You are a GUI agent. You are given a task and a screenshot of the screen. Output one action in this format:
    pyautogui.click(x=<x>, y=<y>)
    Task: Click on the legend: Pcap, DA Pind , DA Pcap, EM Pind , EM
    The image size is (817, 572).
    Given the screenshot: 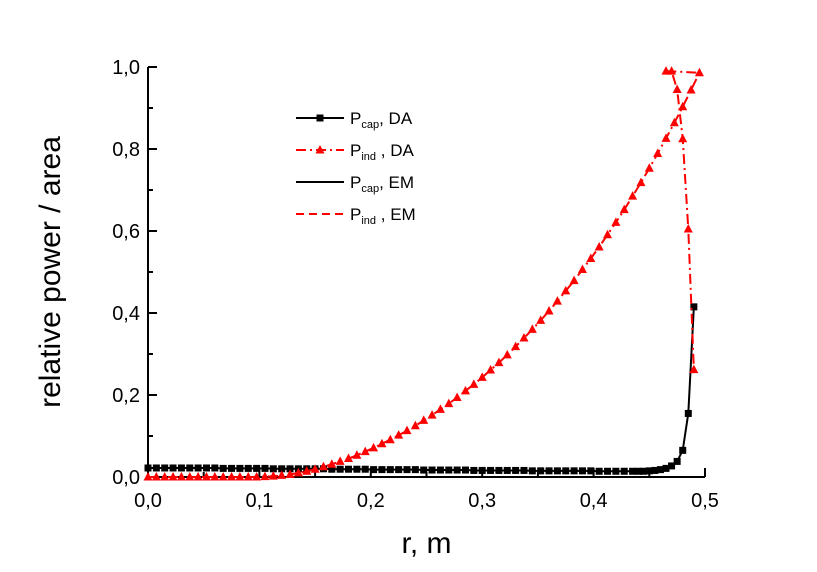 What is the action you would take?
    pyautogui.click(x=356, y=168)
    